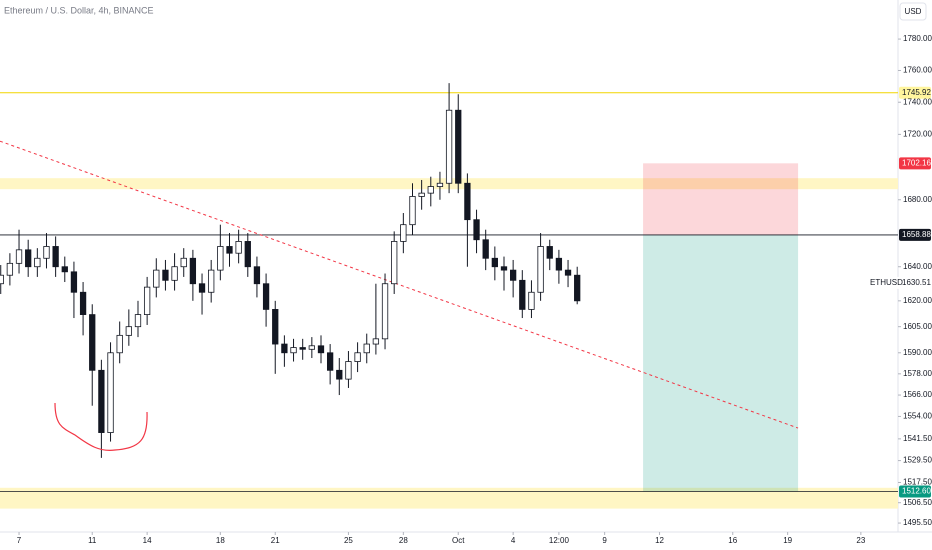 The width and height of the screenshot is (932, 550). Describe the element at coordinates (860, 540) in the screenshot. I see `x-tick-label: 23` at that location.